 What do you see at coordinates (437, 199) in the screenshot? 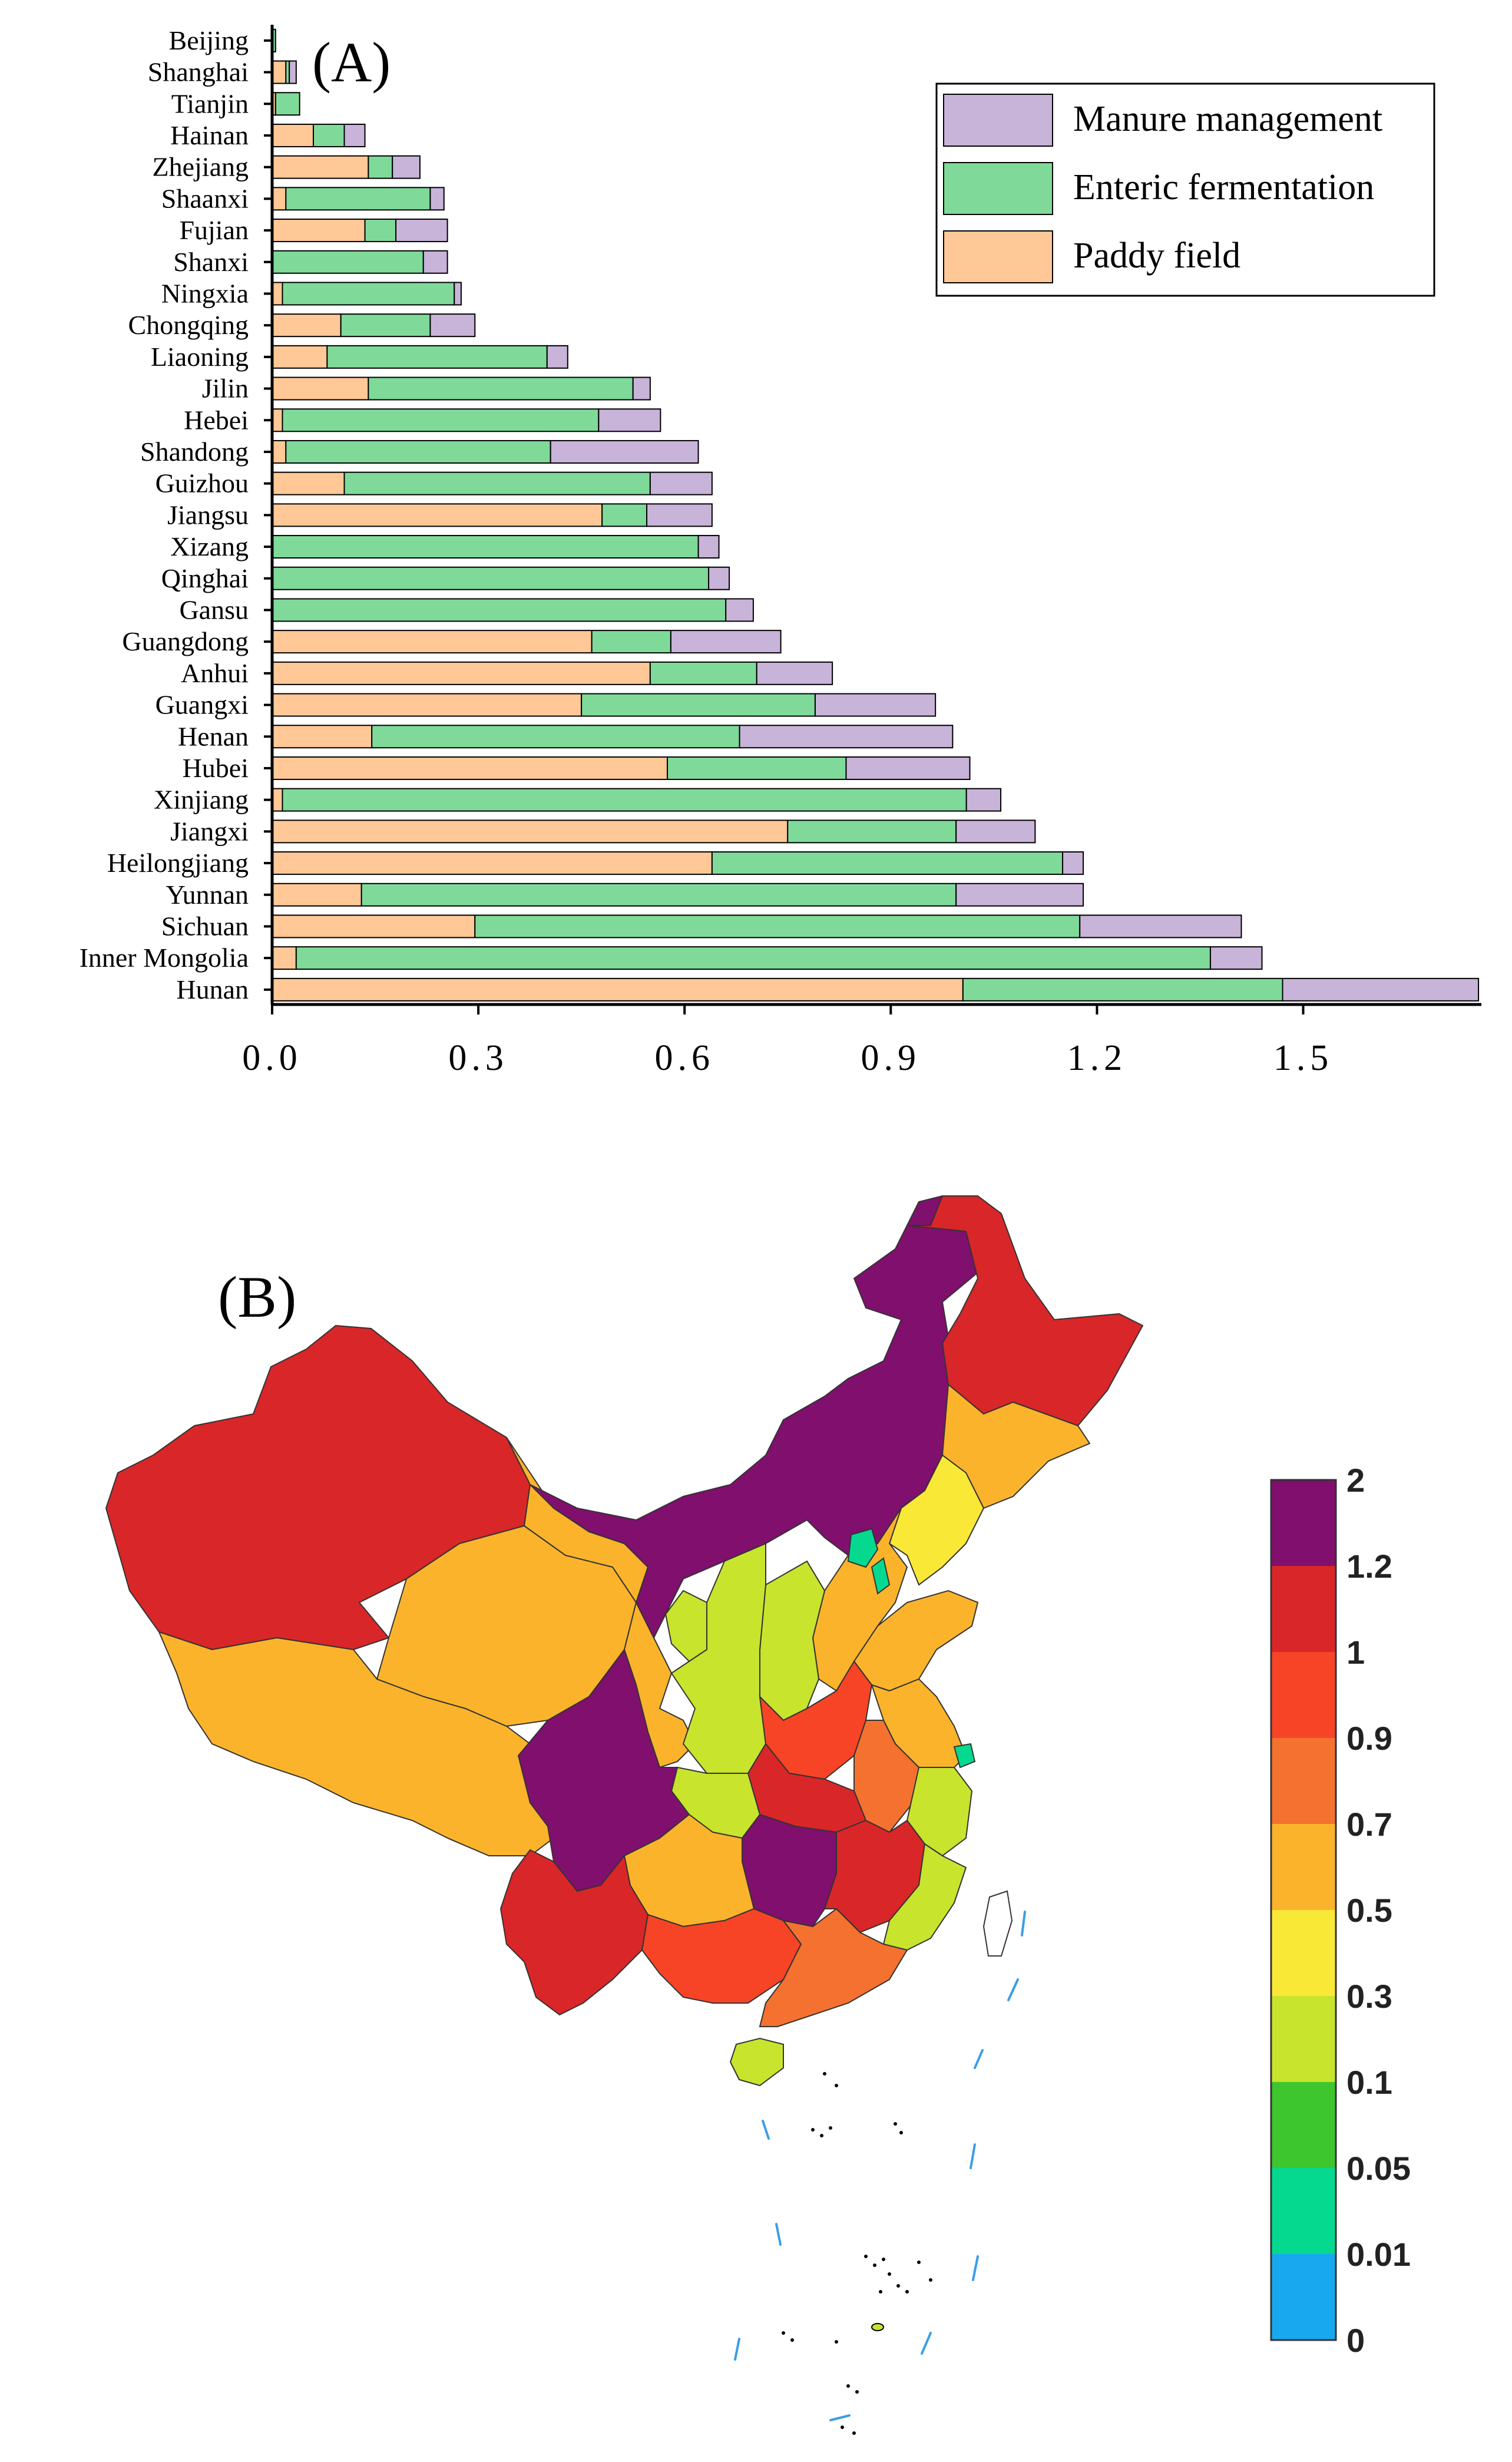
I see `bar-shaanxi-manure-management` at bounding box center [437, 199].